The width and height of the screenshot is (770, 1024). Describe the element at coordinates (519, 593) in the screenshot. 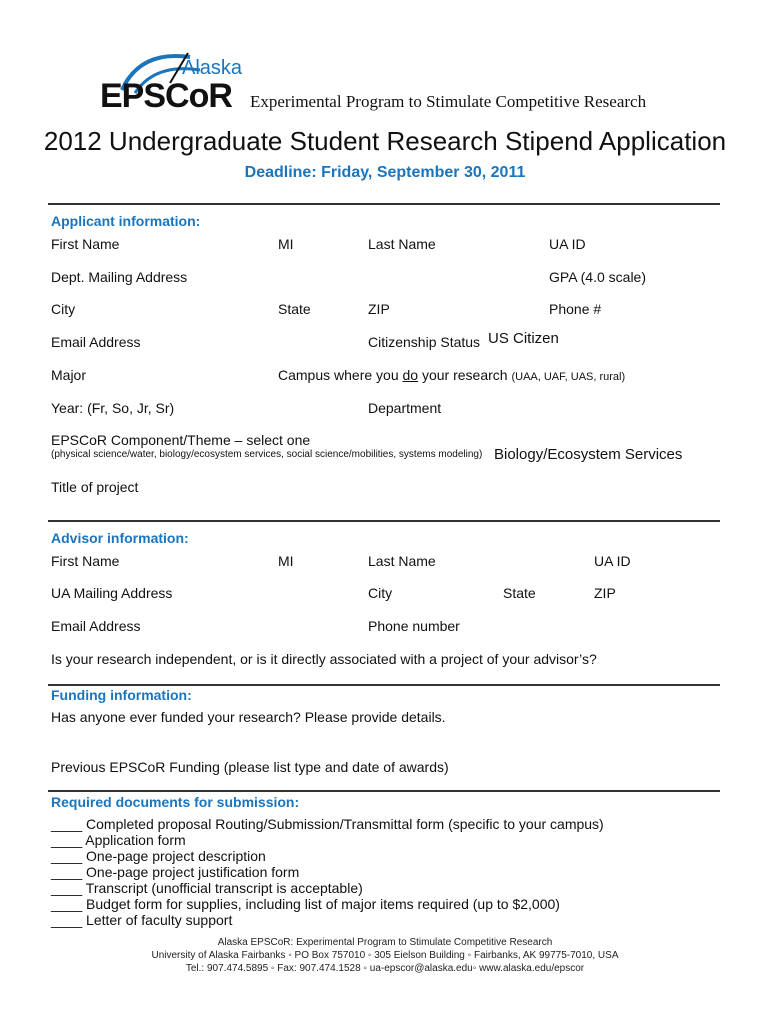

I see `advisor-state: State` at that location.